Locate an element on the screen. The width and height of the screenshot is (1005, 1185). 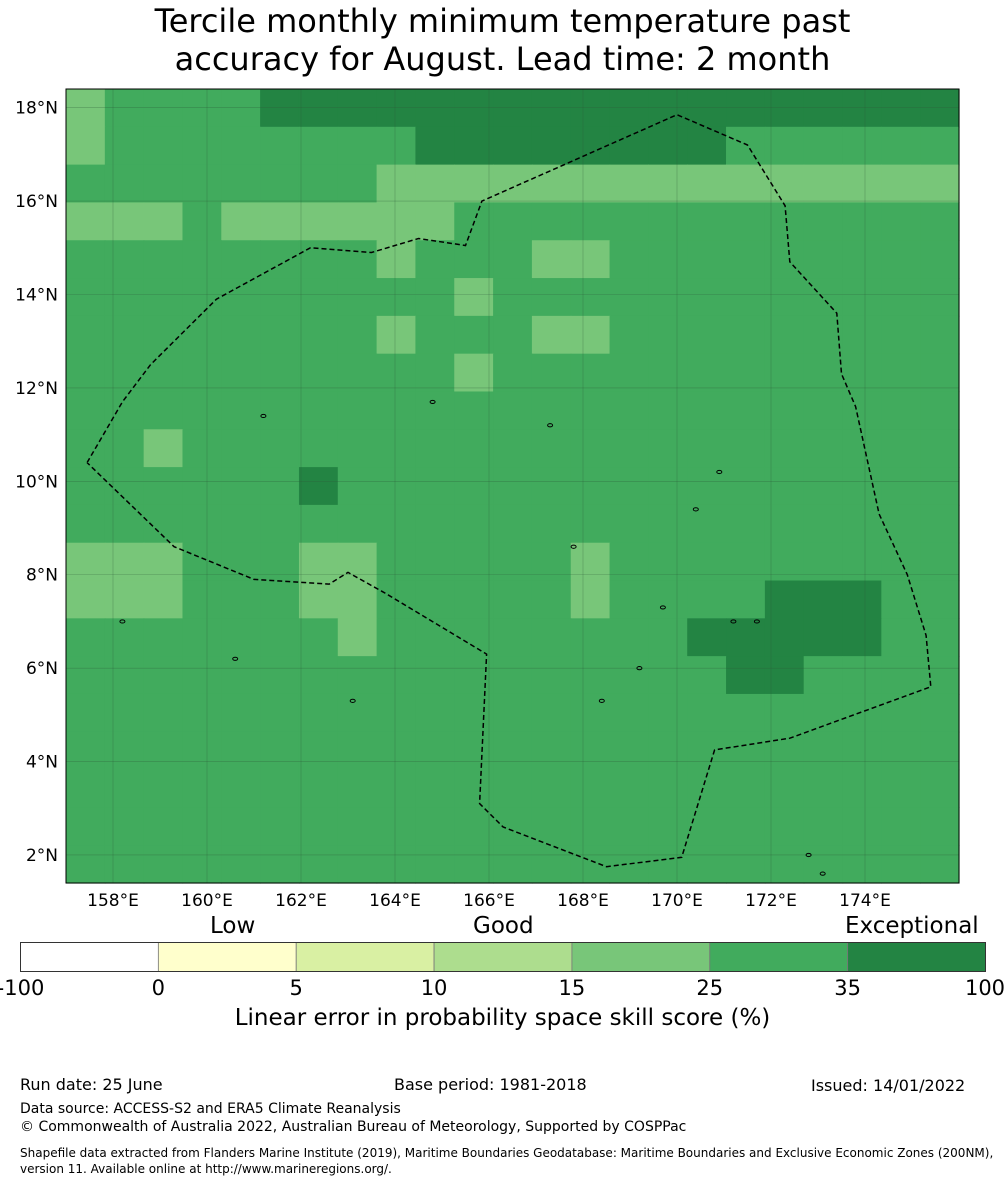
longitude-tick-label: 166°E is located at coordinates (489, 901).